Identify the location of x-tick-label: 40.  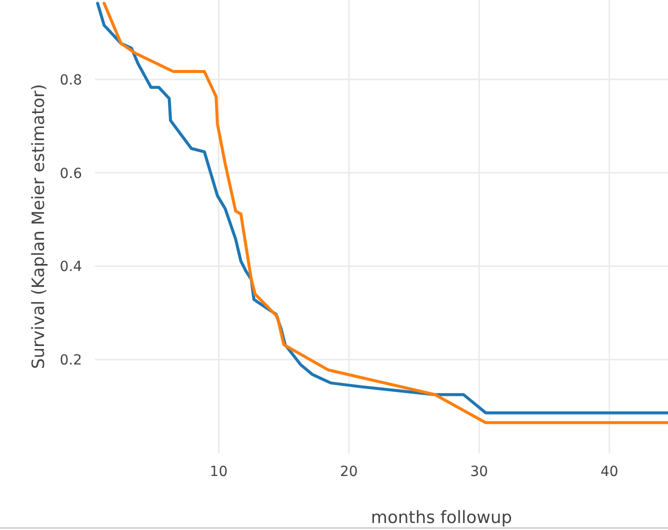
(609, 472).